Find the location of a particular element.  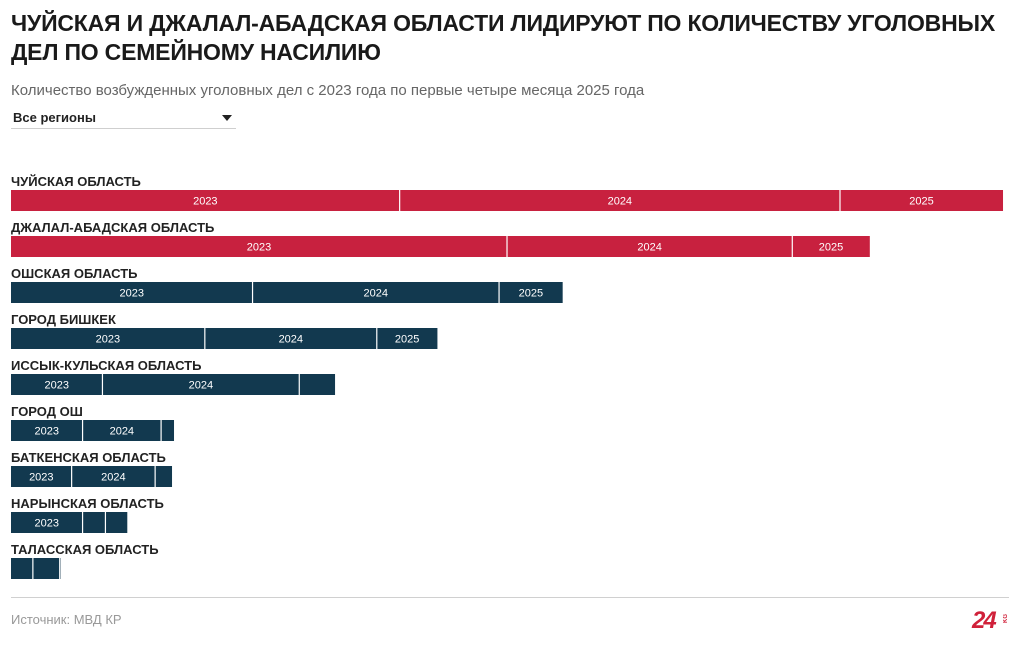

row-label: ИССЫК-КУЛЬСКАЯ ОБЛАСТЬ is located at coordinates (106, 365).